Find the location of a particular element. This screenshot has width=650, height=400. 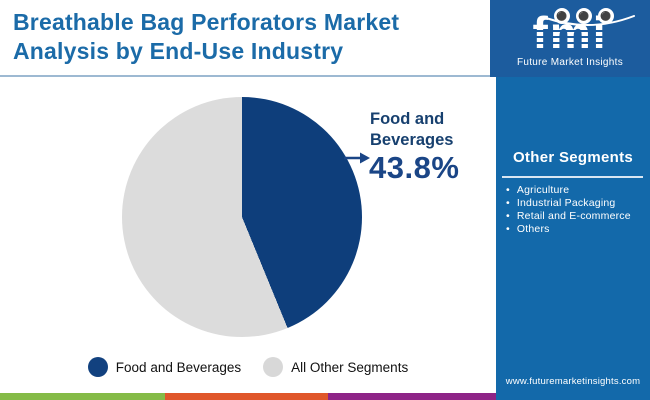

legend-item-all-other-segments: All Other Segments is located at coordinates (335, 367).